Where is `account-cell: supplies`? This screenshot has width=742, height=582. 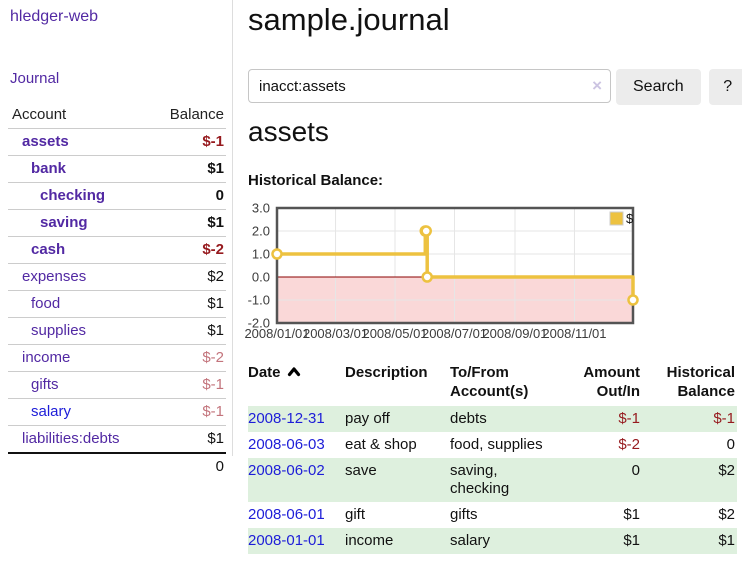 account-cell: supplies is located at coordinates (79, 331).